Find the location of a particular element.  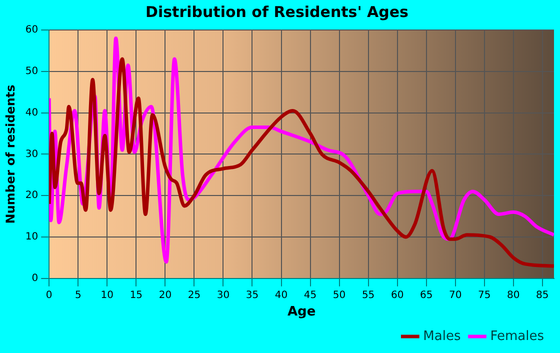

x-tick-label: 40 is located at coordinates (281, 295).